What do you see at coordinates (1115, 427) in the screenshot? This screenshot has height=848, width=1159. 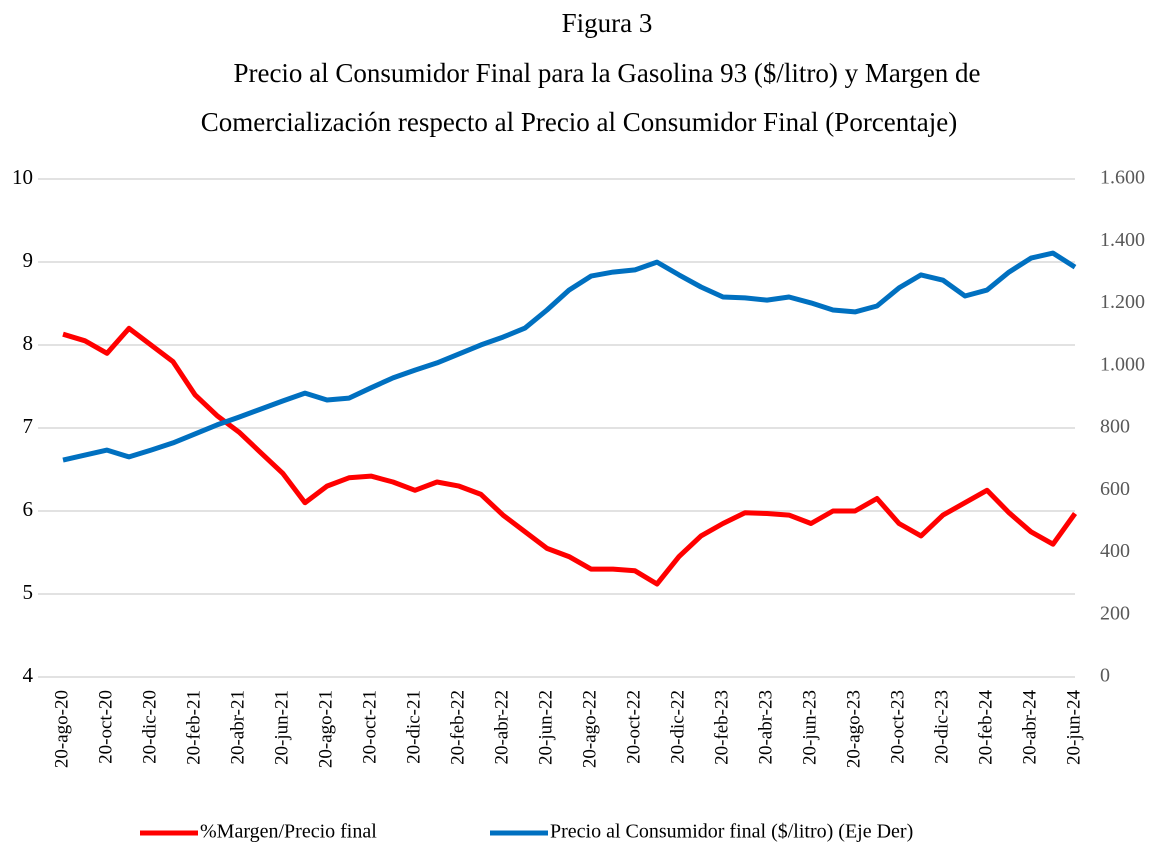 I see `y2-tick-label: 800` at bounding box center [1115, 427].